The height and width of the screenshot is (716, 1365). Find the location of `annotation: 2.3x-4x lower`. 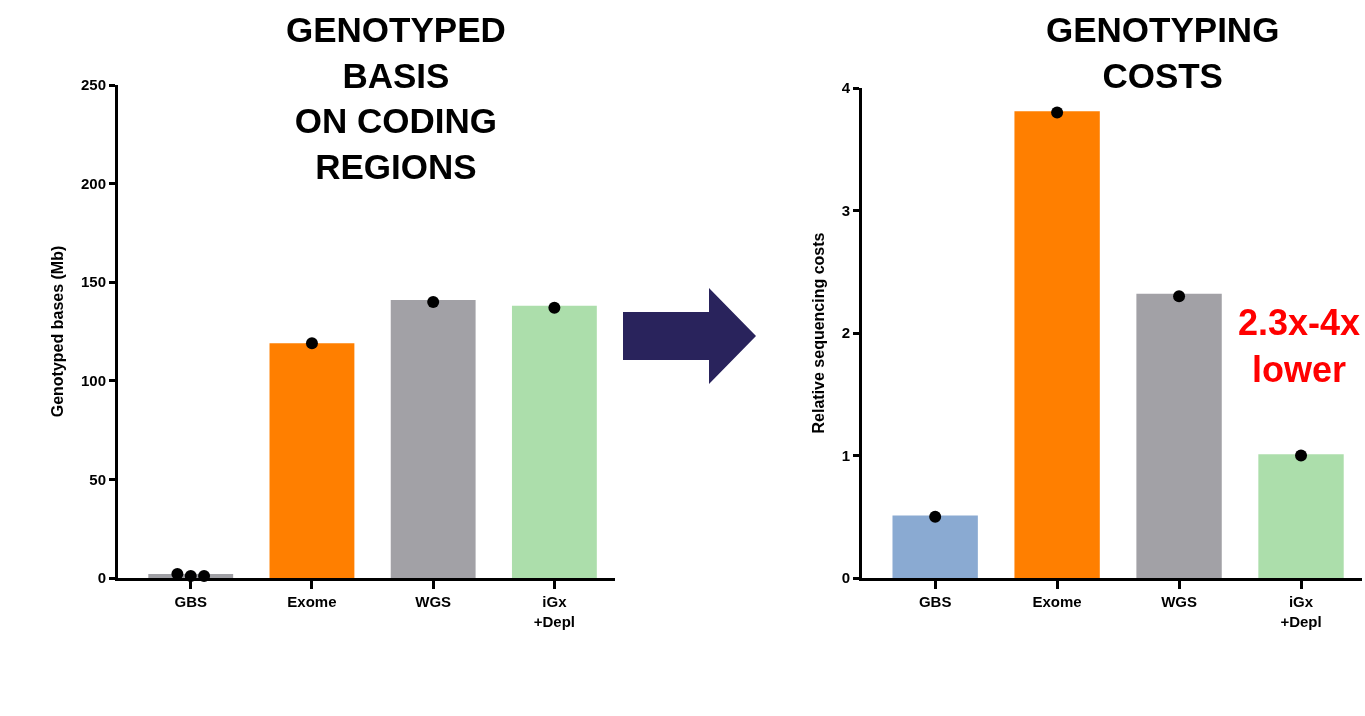

annotation: 2.3x-4x lower is located at coordinates (1299, 346).